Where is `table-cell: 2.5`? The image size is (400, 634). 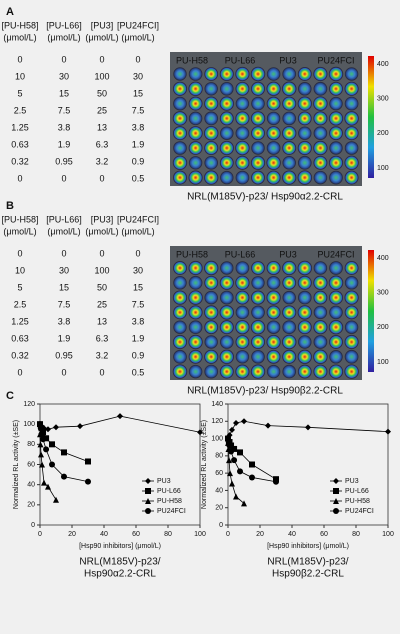
table-cell: 2.5 is located at coordinates (20, 110).